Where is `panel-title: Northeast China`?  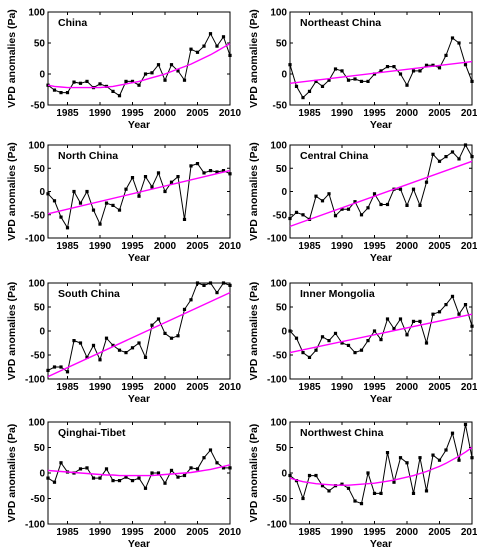 panel-title: Northeast China is located at coordinates (340, 23).